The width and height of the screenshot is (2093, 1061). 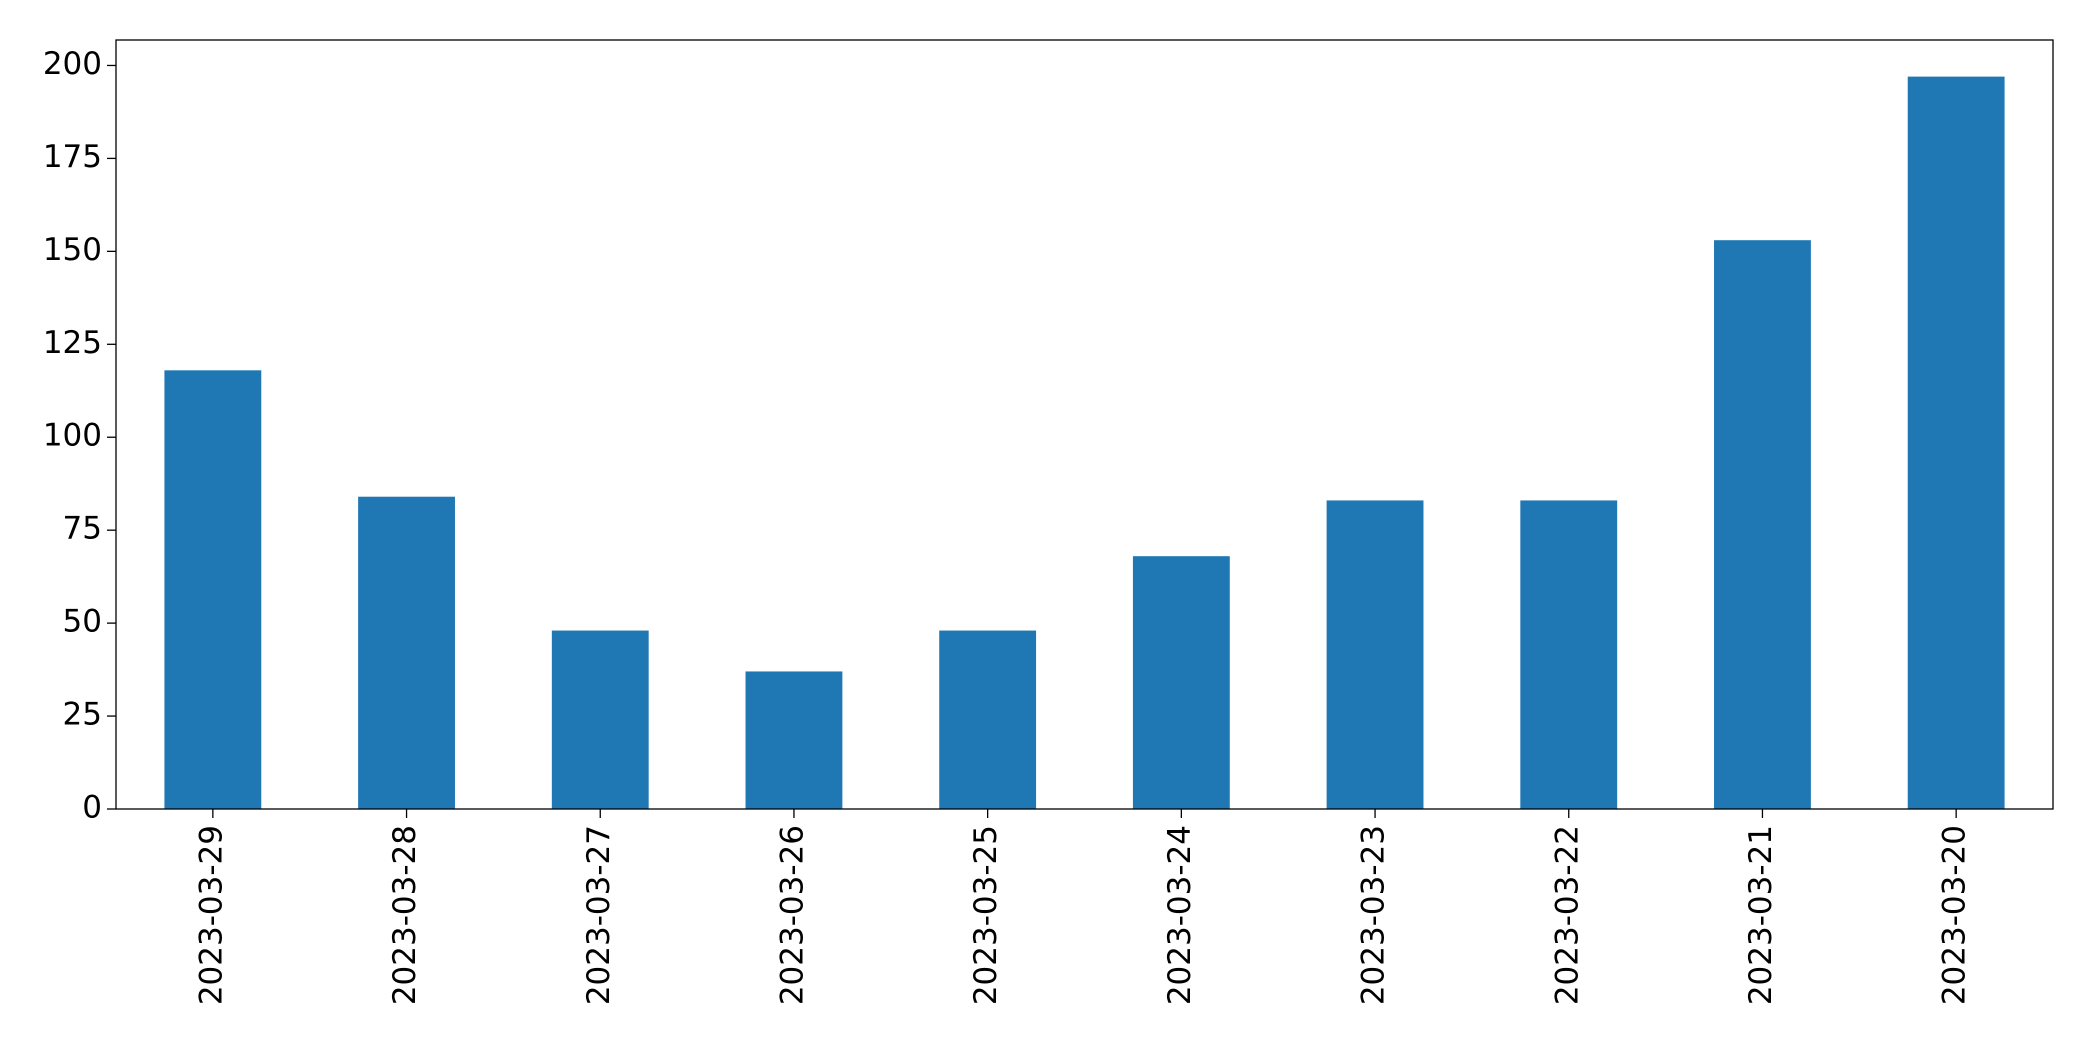 I want to click on x-tick-label: 2023-03-25, so click(x=986, y=915).